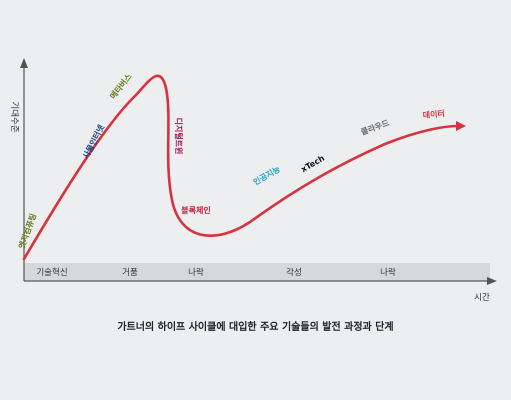 This screenshot has width=511, height=400. Describe the element at coordinates (375, 127) in the screenshot. I see `tech-label: 클라우드` at that location.